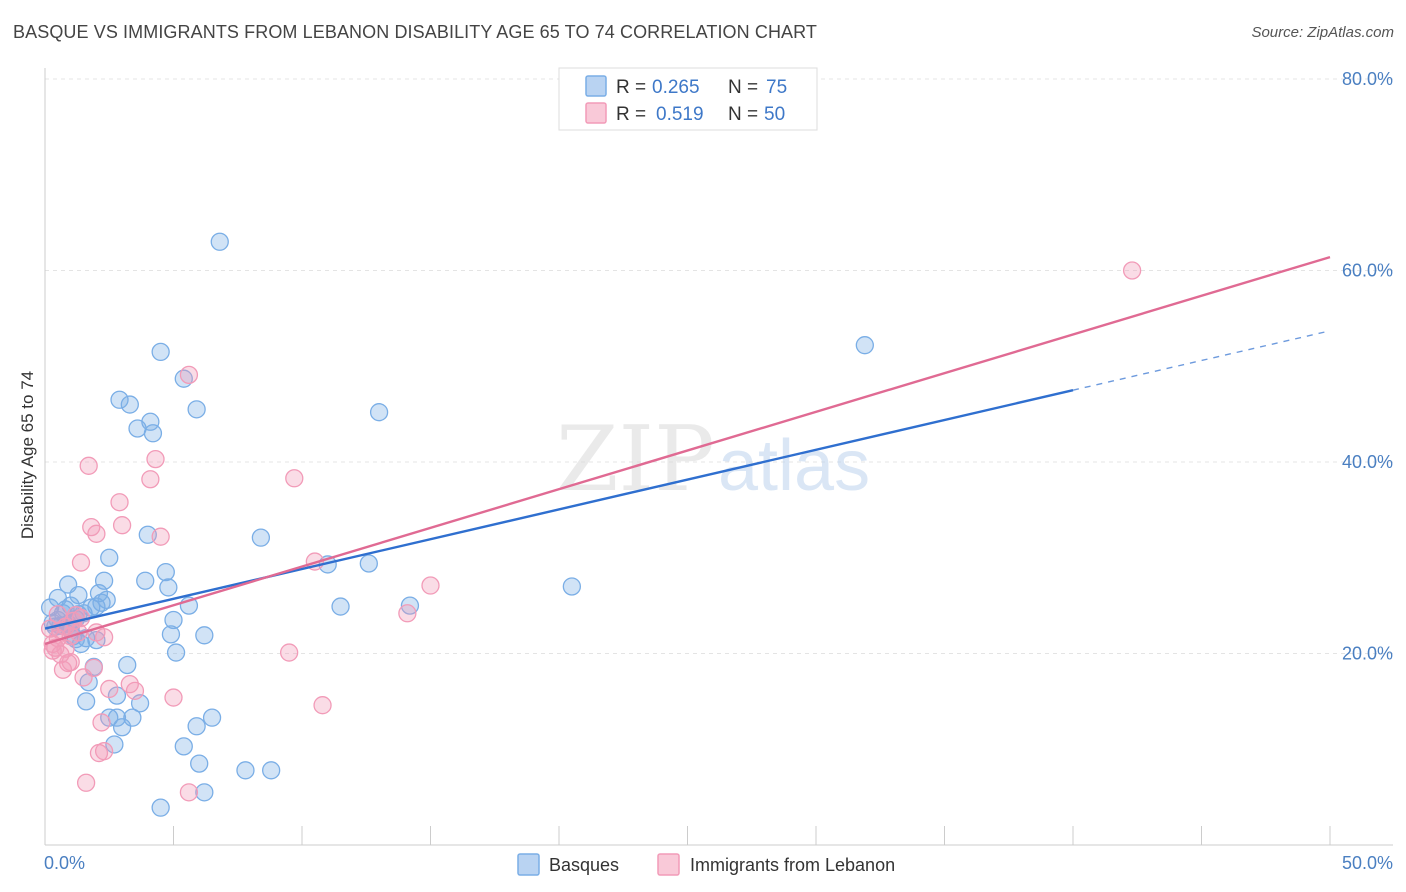 This screenshot has width=1406, height=892. Describe the element at coordinates (1367, 863) in the screenshot. I see `x-tick-label: 50.0%` at that location.